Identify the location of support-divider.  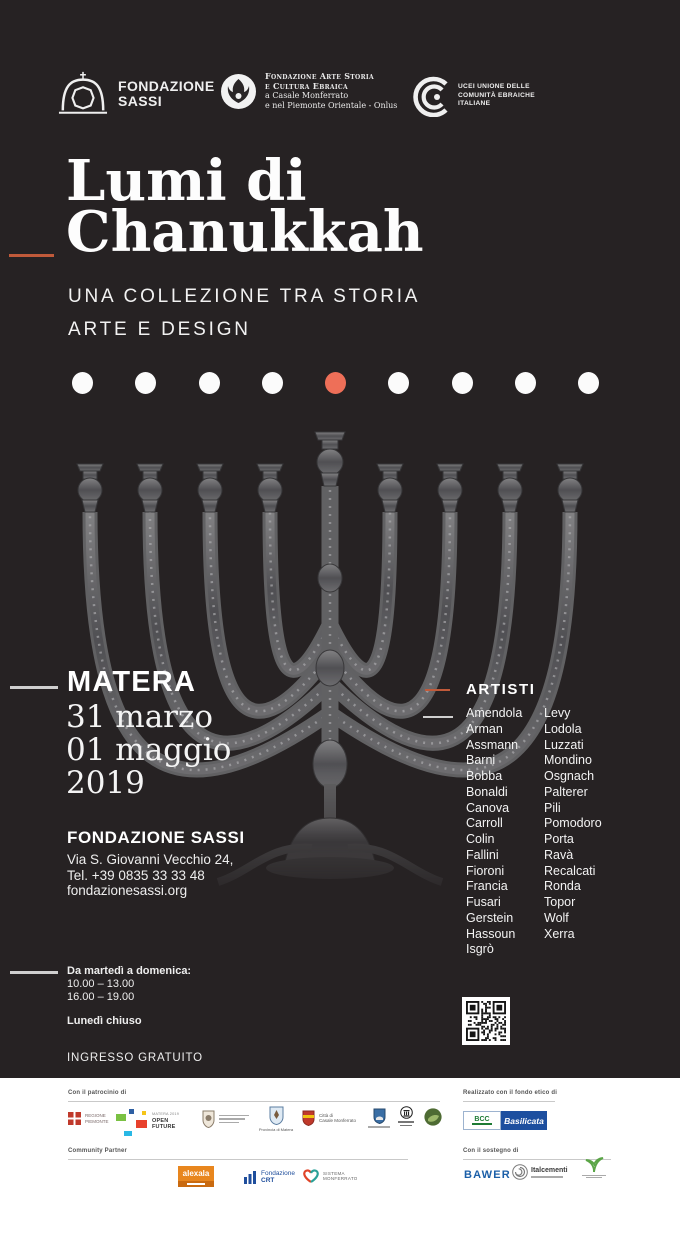
(537, 1159).